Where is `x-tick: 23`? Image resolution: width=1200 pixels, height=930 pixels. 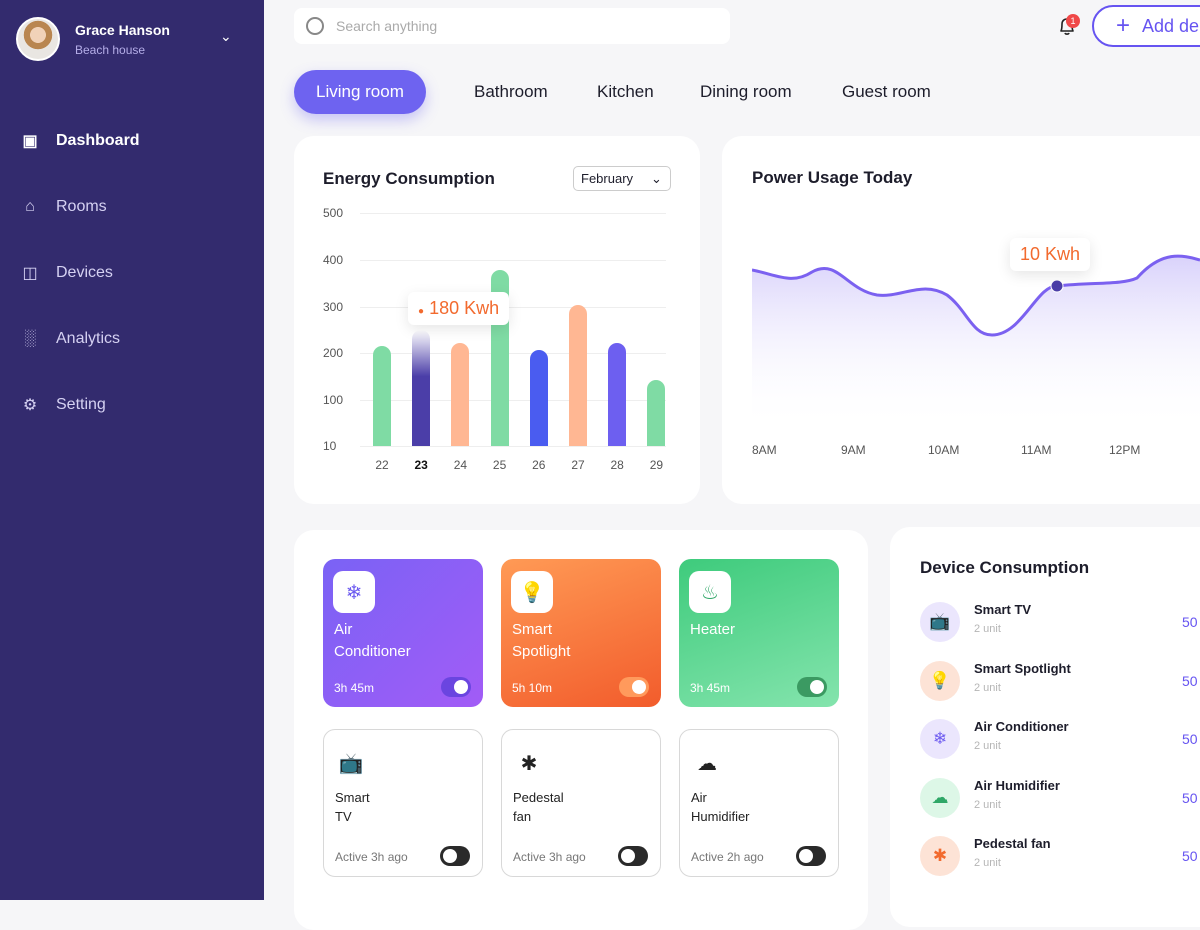
x-tick: 23 is located at coordinates (421, 465).